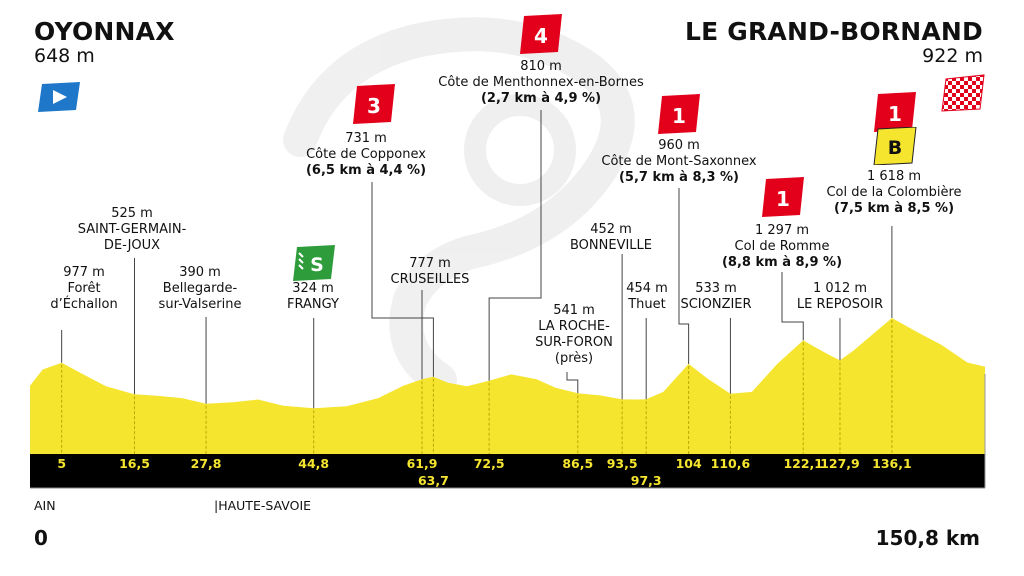 The width and height of the screenshot is (1024, 576). I want to click on kilometre-label: 16,5, so click(134, 463).